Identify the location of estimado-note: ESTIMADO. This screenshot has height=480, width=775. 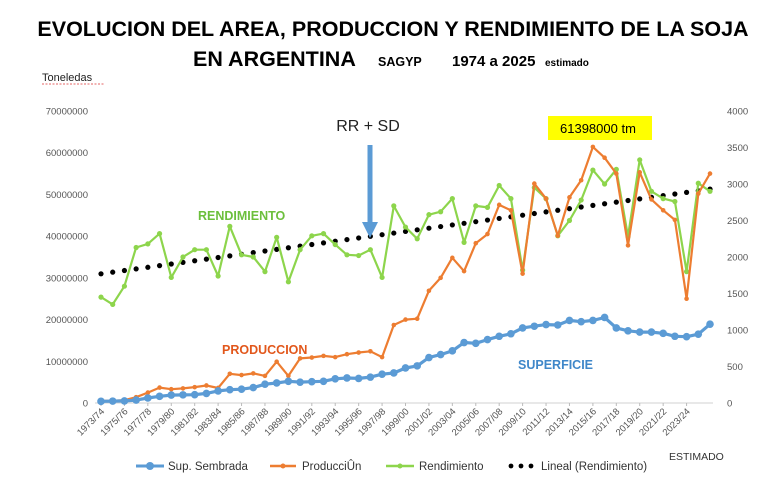
(696, 457).